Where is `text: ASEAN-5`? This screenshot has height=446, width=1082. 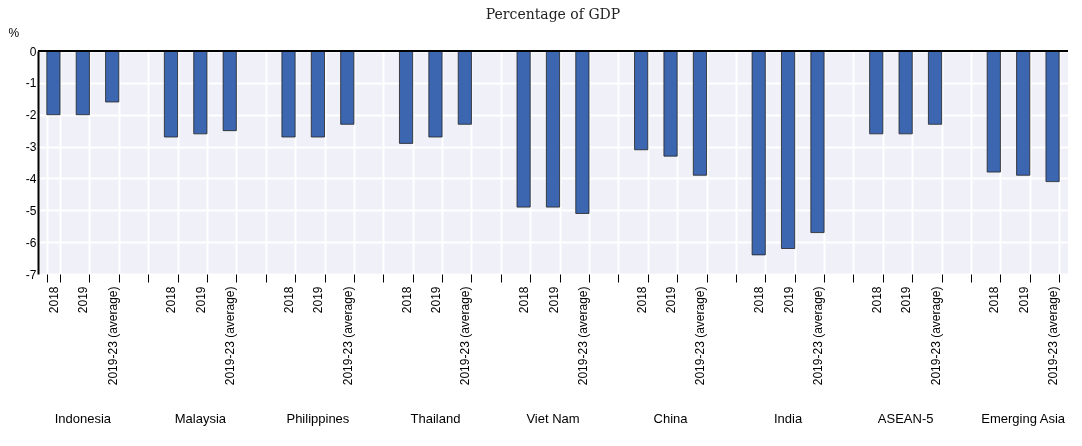
text: ASEAN-5 is located at coordinates (905, 418).